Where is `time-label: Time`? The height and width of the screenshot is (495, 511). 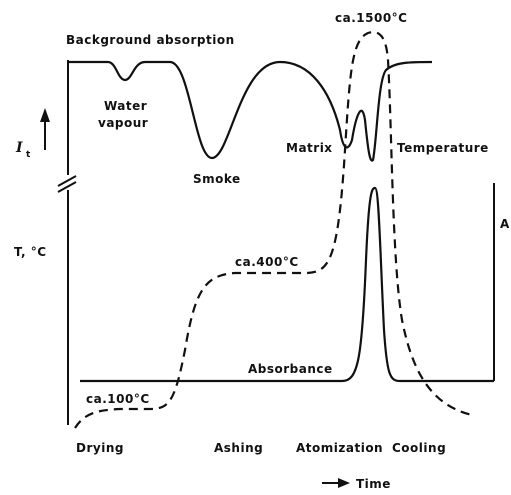
time-label: Time is located at coordinates (373, 484).